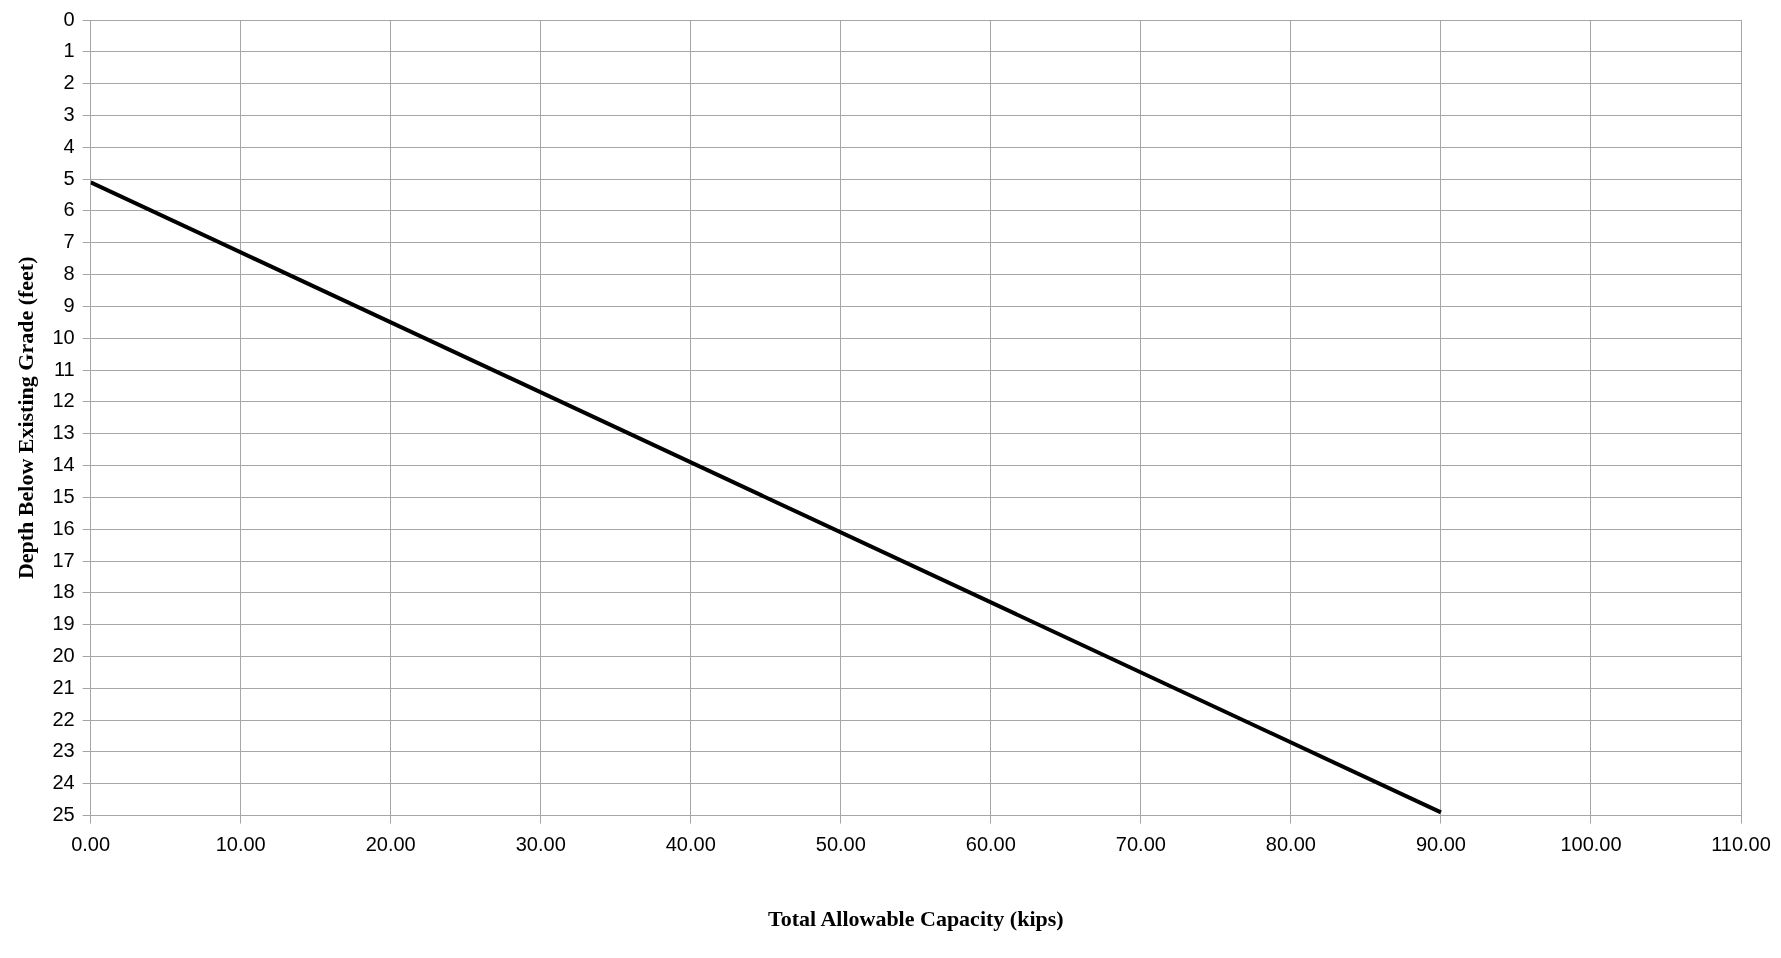 The height and width of the screenshot is (958, 1781). What do you see at coordinates (69, 209) in the screenshot?
I see `y-tick-label: 6` at bounding box center [69, 209].